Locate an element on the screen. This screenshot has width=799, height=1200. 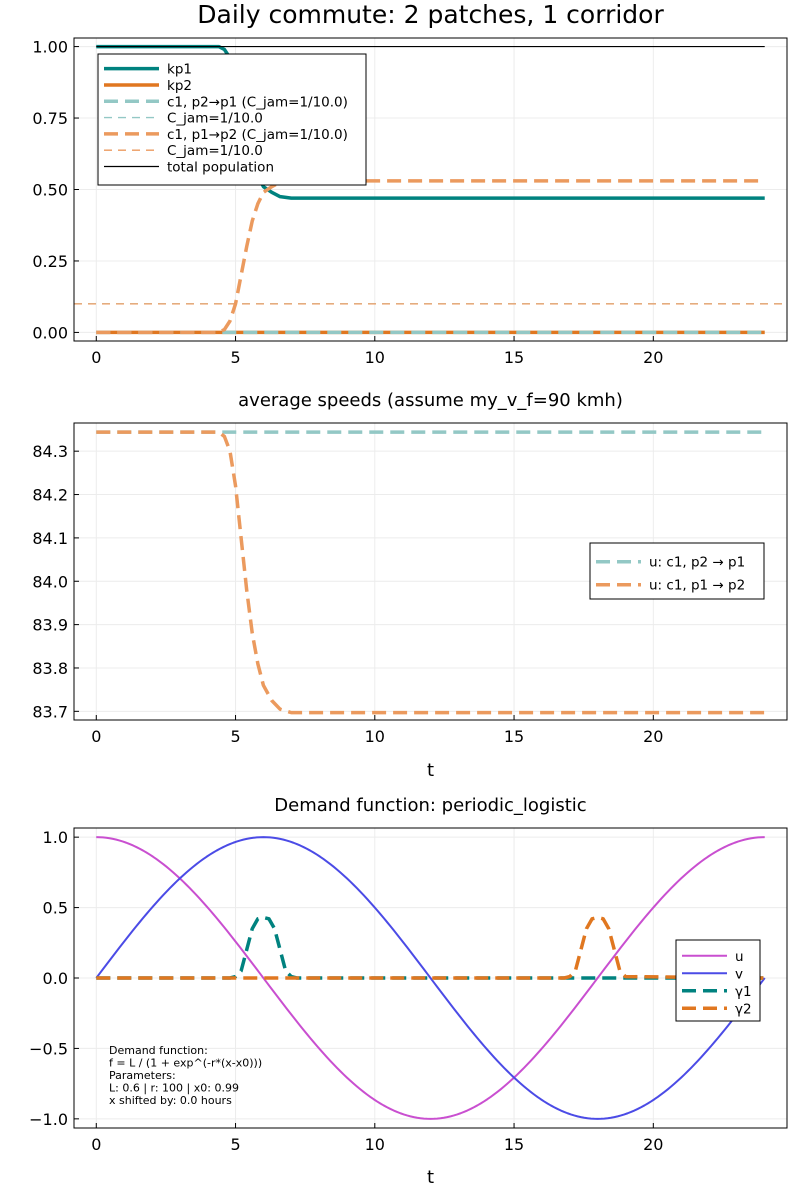
legend-label: c1, p2→p1 (C_jam=1/10.0) is located at coordinates (257, 102).